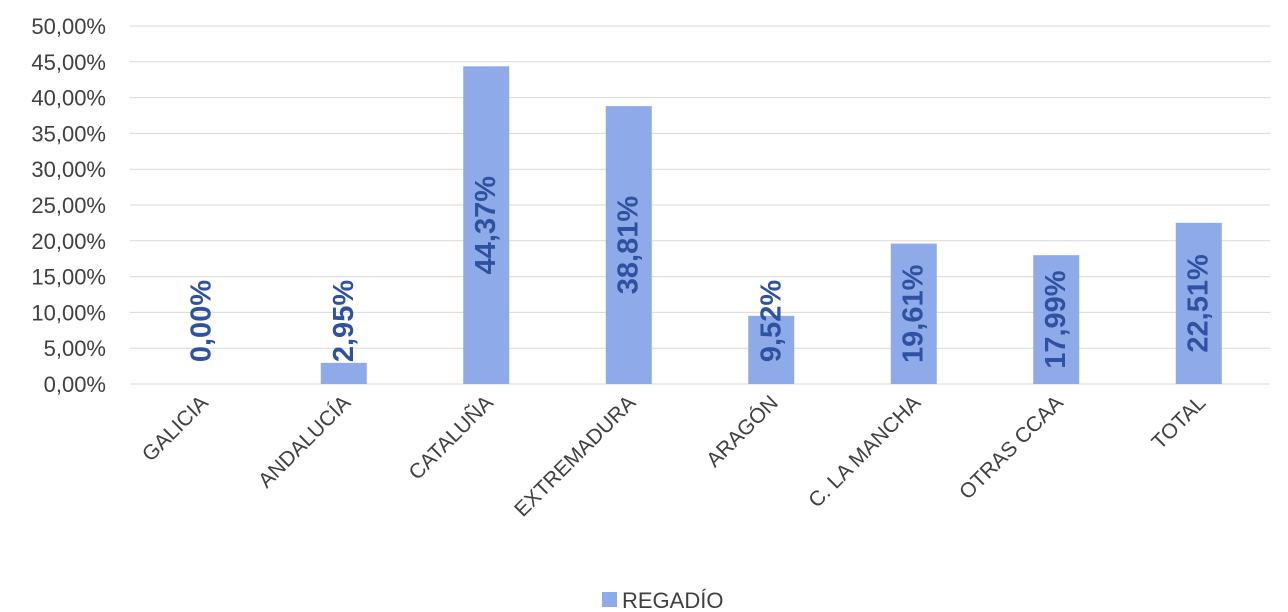 The image size is (1288, 612). Describe the element at coordinates (1011, 447) in the screenshot. I see `x-tick-label: OTRAS CCAA` at that location.